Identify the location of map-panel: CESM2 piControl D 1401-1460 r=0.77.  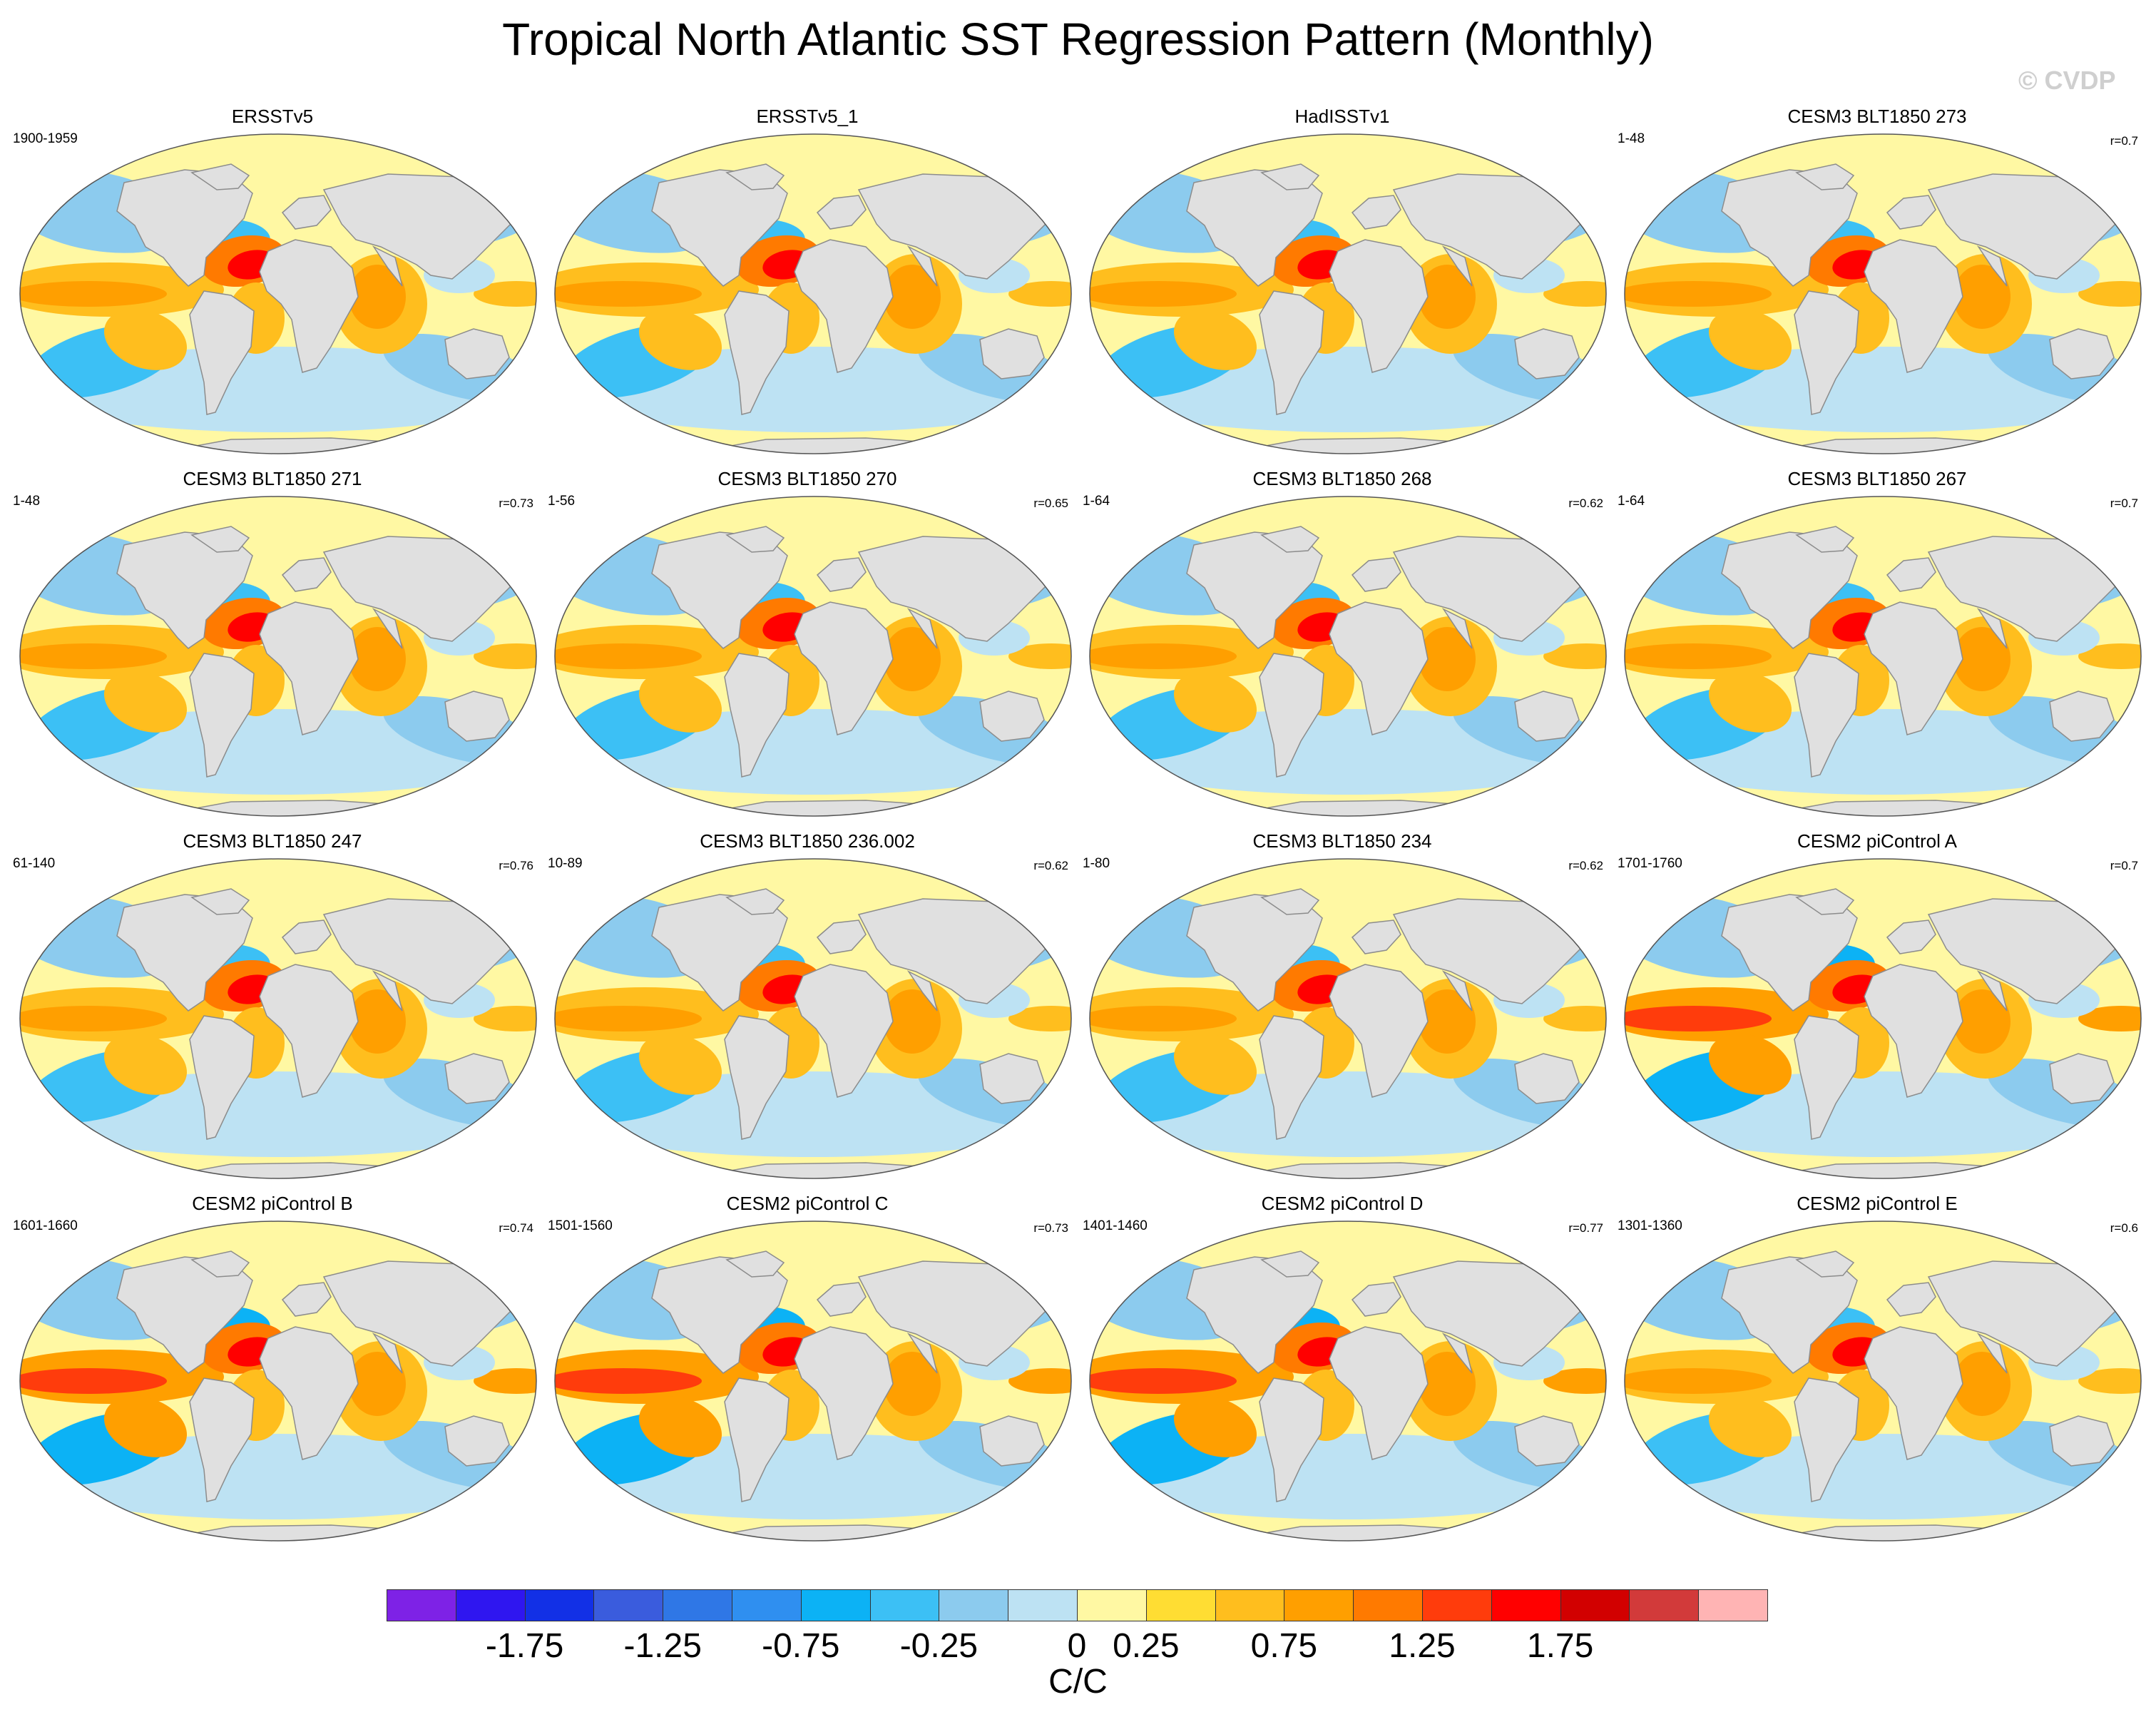
(1342, 1371).